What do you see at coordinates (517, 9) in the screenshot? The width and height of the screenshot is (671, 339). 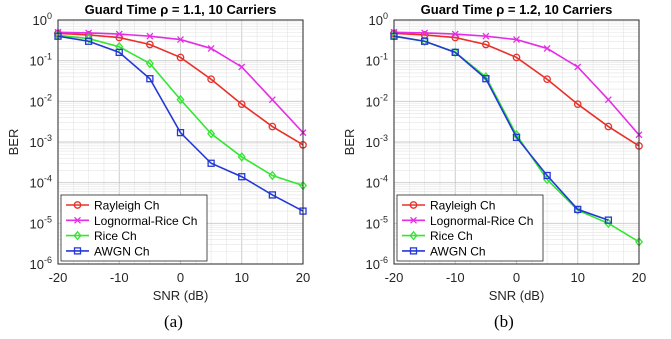 I see `chart-title: Guard Time ρ = 1.2, 10 Carriers` at bounding box center [517, 9].